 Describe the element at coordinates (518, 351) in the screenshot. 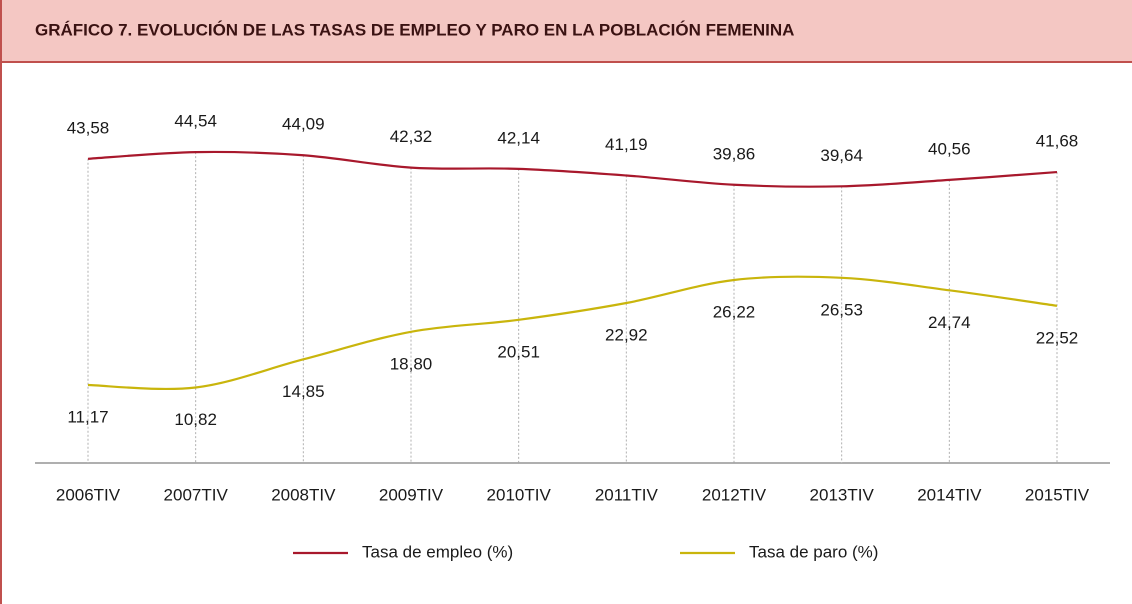

I see `data-label: 20,51` at that location.